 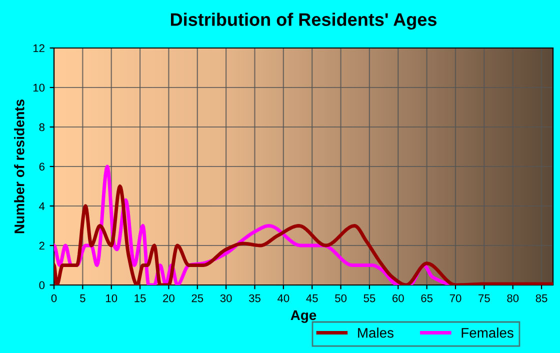 What do you see at coordinates (427, 298) in the screenshot?
I see `x-tick-label: 65` at bounding box center [427, 298].